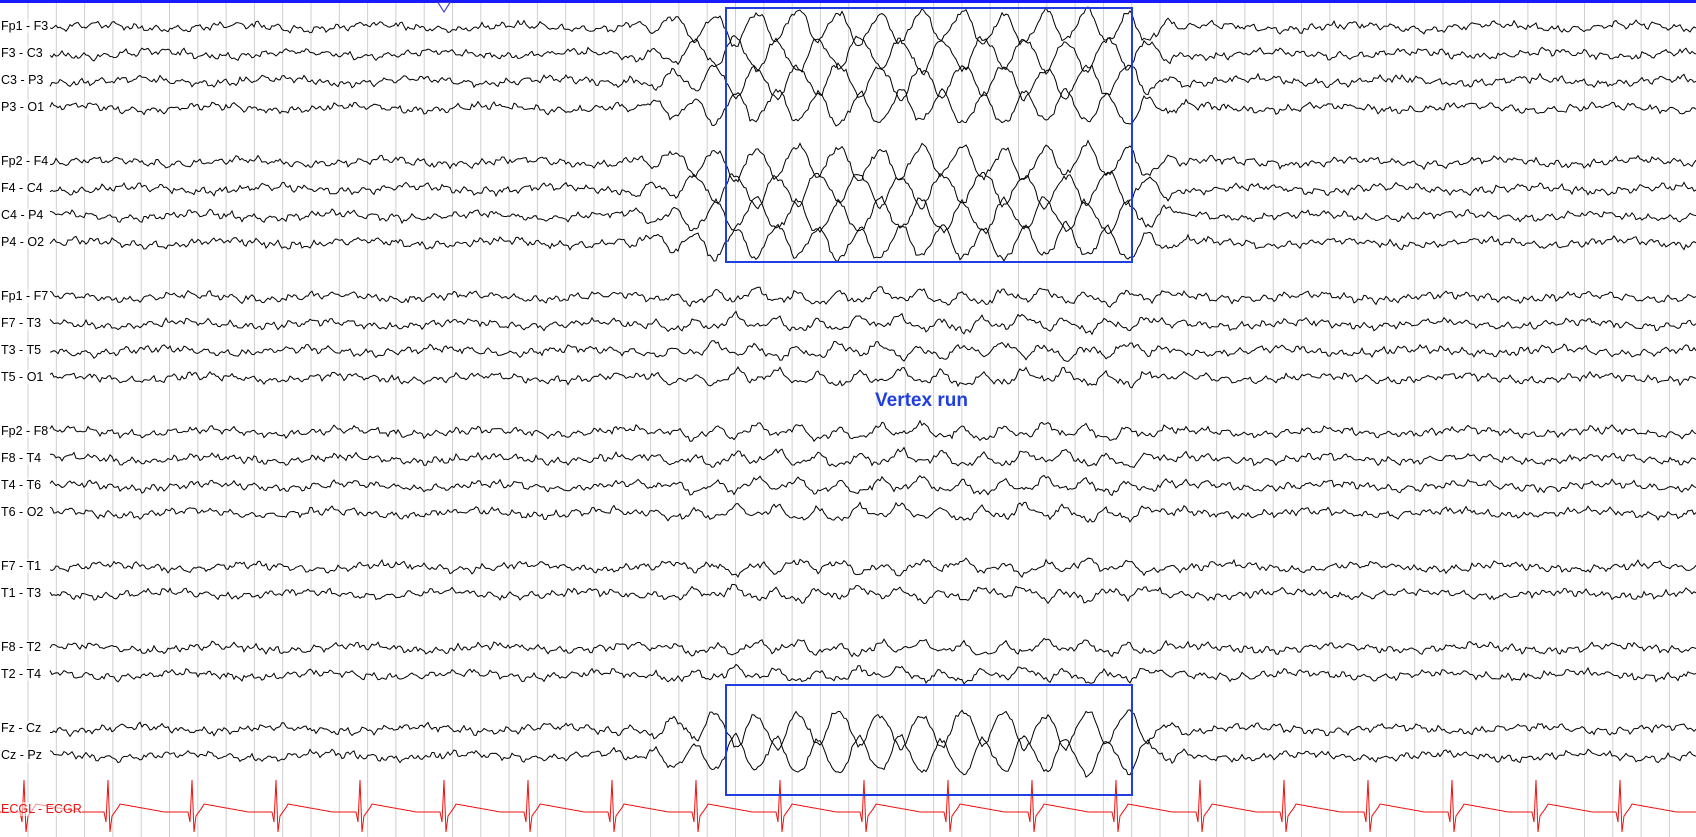  What do you see at coordinates (21, 755) in the screenshot?
I see `channel-label-cz-pz: Cz - Pz` at bounding box center [21, 755].